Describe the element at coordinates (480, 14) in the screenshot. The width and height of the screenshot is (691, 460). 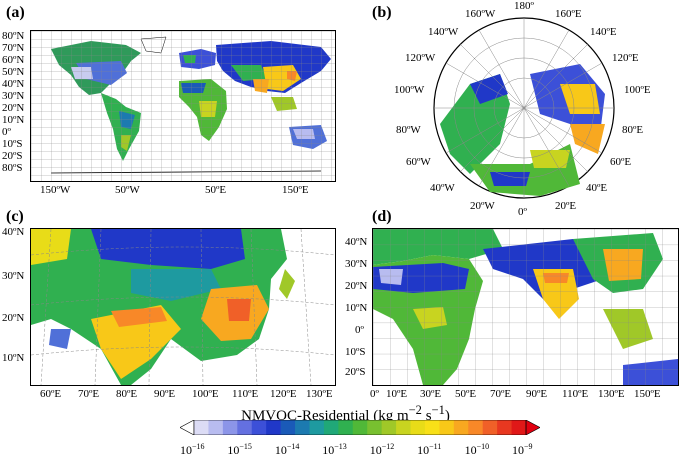
I see `lon-label: 160ºW` at that location.